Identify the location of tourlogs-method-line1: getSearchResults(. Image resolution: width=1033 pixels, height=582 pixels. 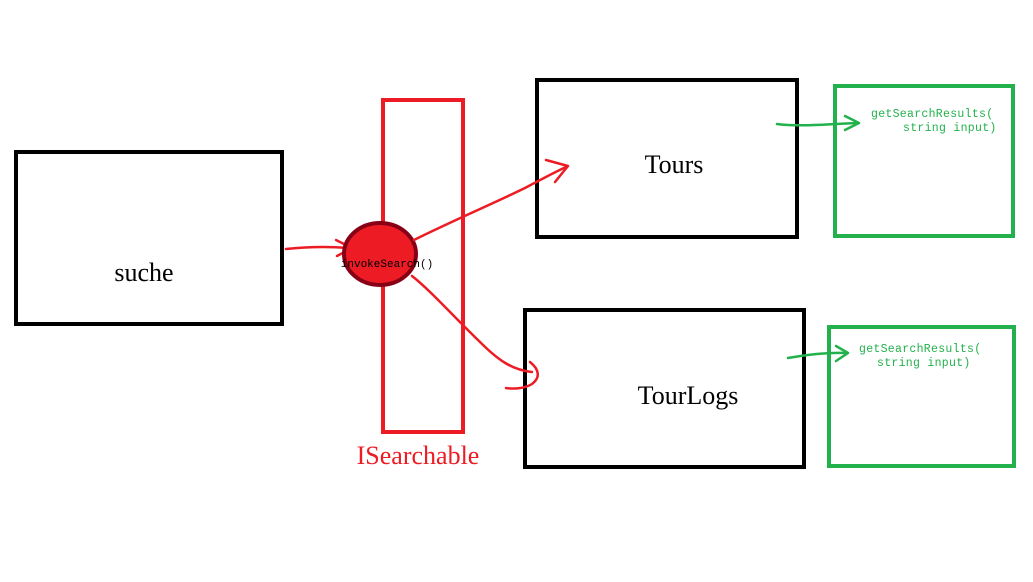
(920, 349).